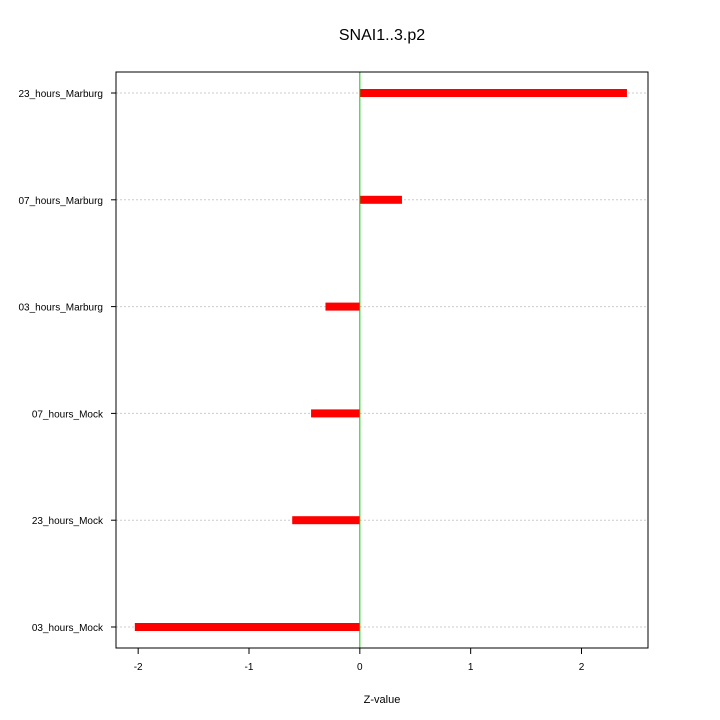 The height and width of the screenshot is (720, 720). What do you see at coordinates (359, 660) in the screenshot?
I see `x-axis: -2 -1 0 1 2` at bounding box center [359, 660].